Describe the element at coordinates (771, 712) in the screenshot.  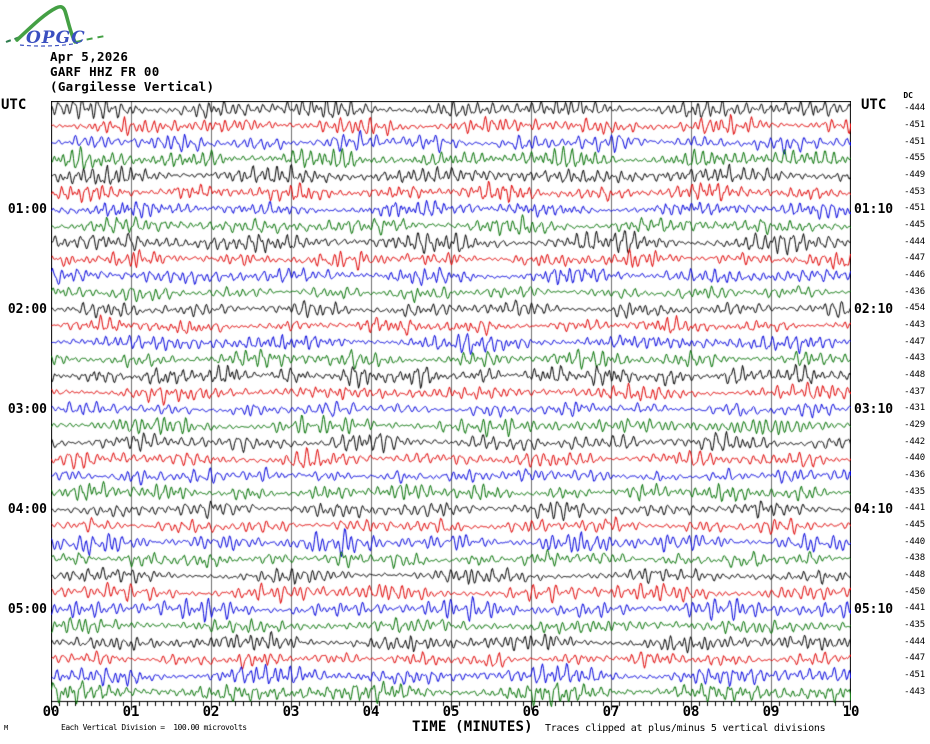
I see `x-tick-label: 09` at that location.